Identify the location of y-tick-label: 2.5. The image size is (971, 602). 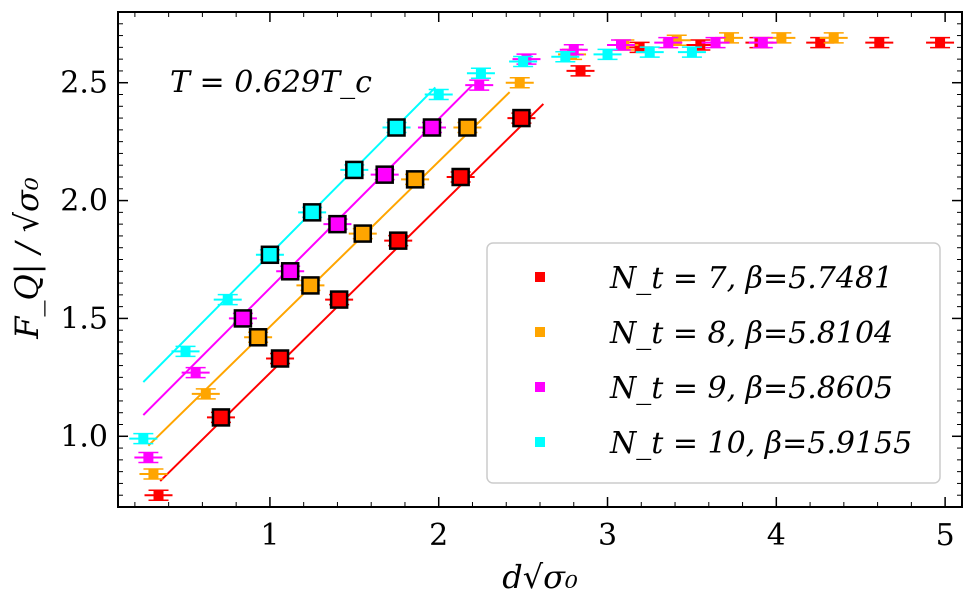
(84, 83).